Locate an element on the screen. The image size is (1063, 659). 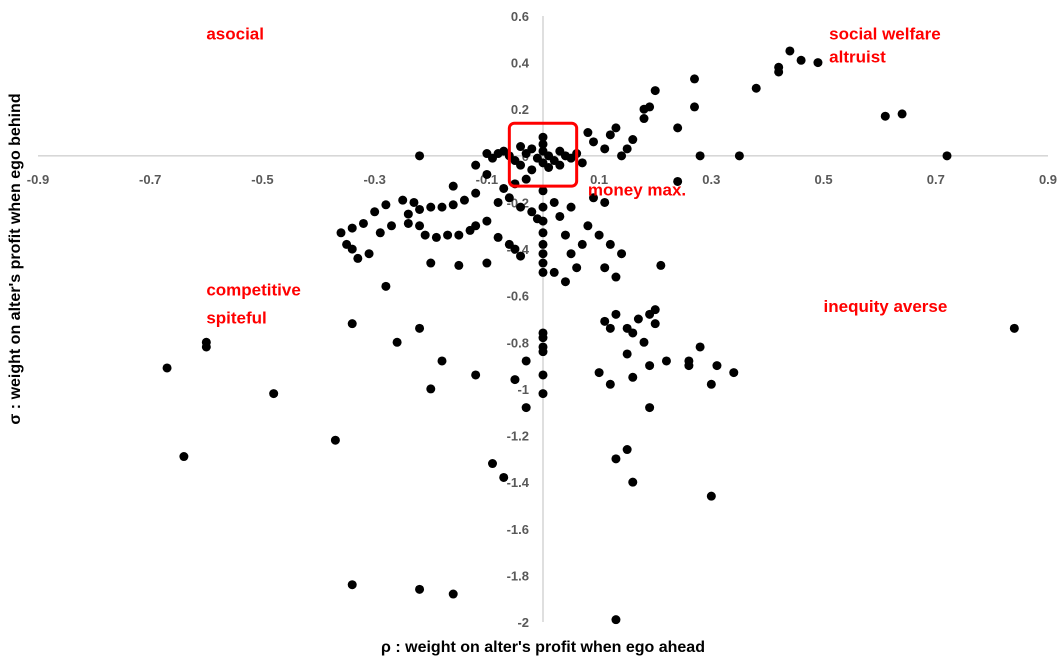
annotation-label: altruist is located at coordinates (857, 57).